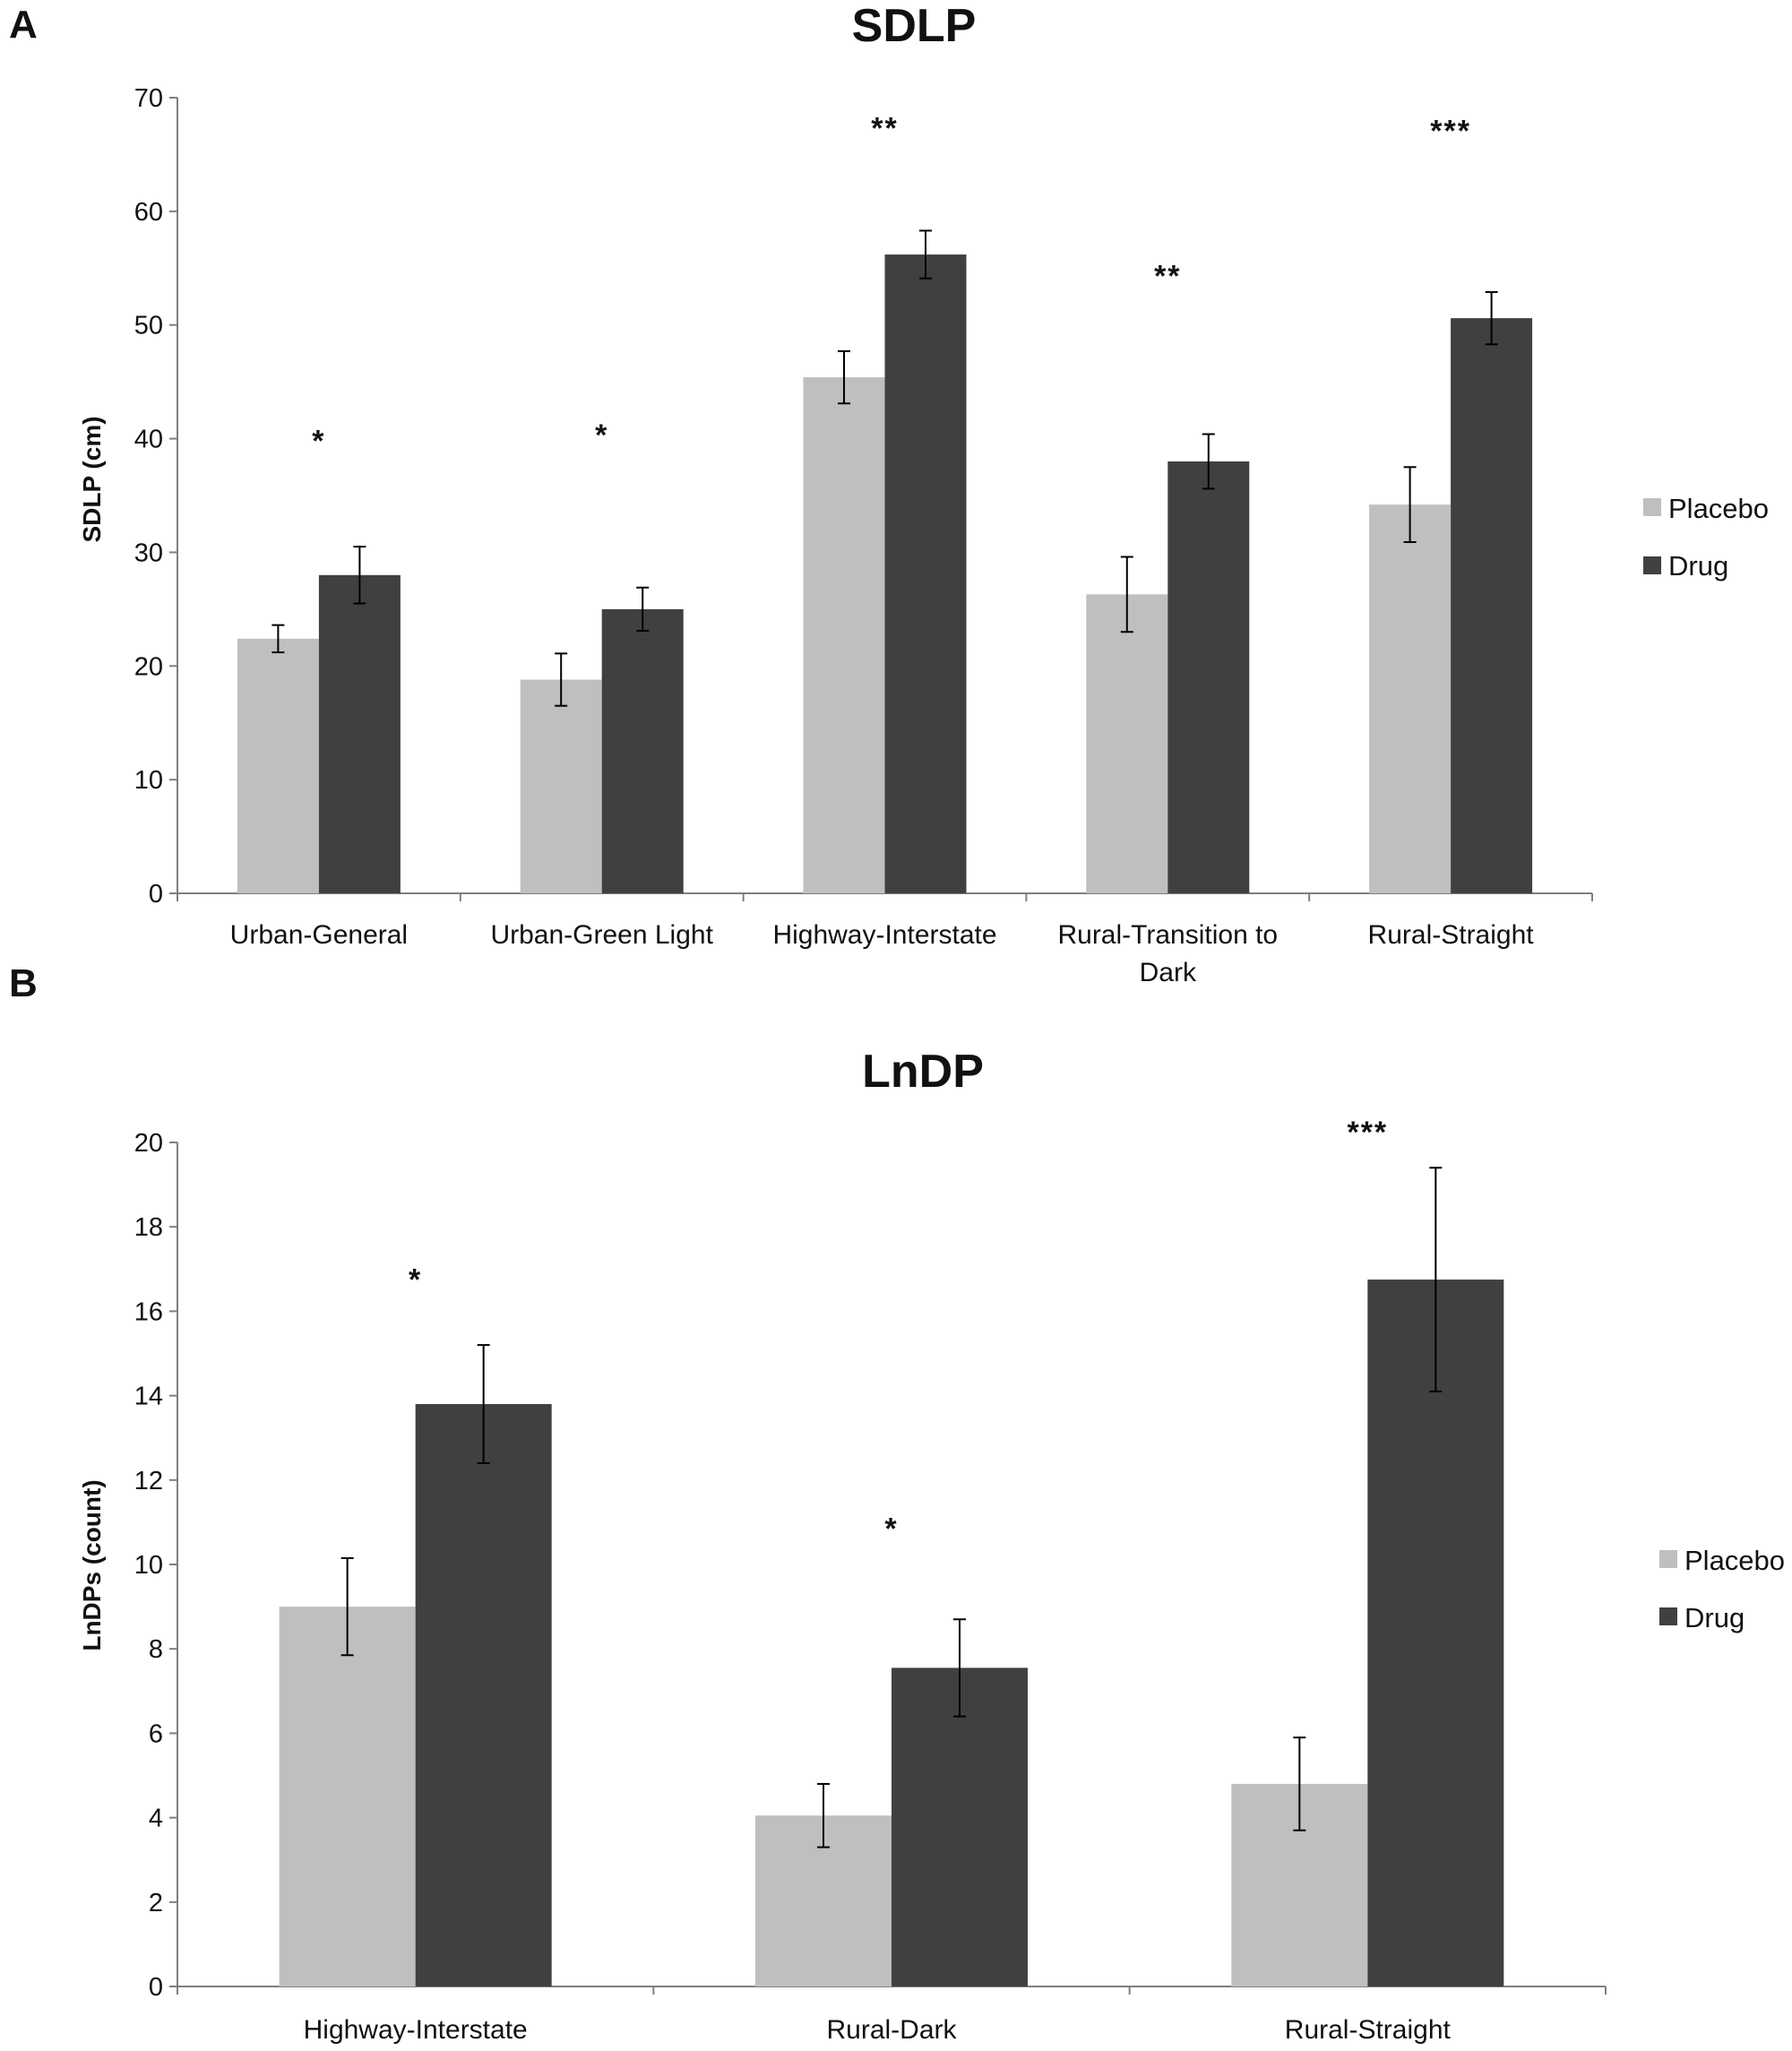  I want to click on y-axis-title-lndp: LnDPs (count), so click(92, 1564).